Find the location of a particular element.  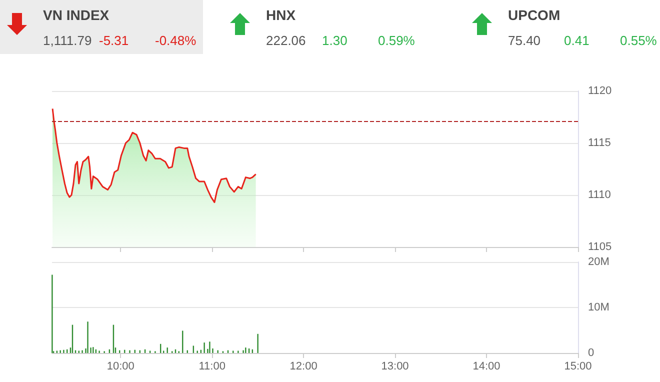

y-tick-label: 20M is located at coordinates (599, 262).